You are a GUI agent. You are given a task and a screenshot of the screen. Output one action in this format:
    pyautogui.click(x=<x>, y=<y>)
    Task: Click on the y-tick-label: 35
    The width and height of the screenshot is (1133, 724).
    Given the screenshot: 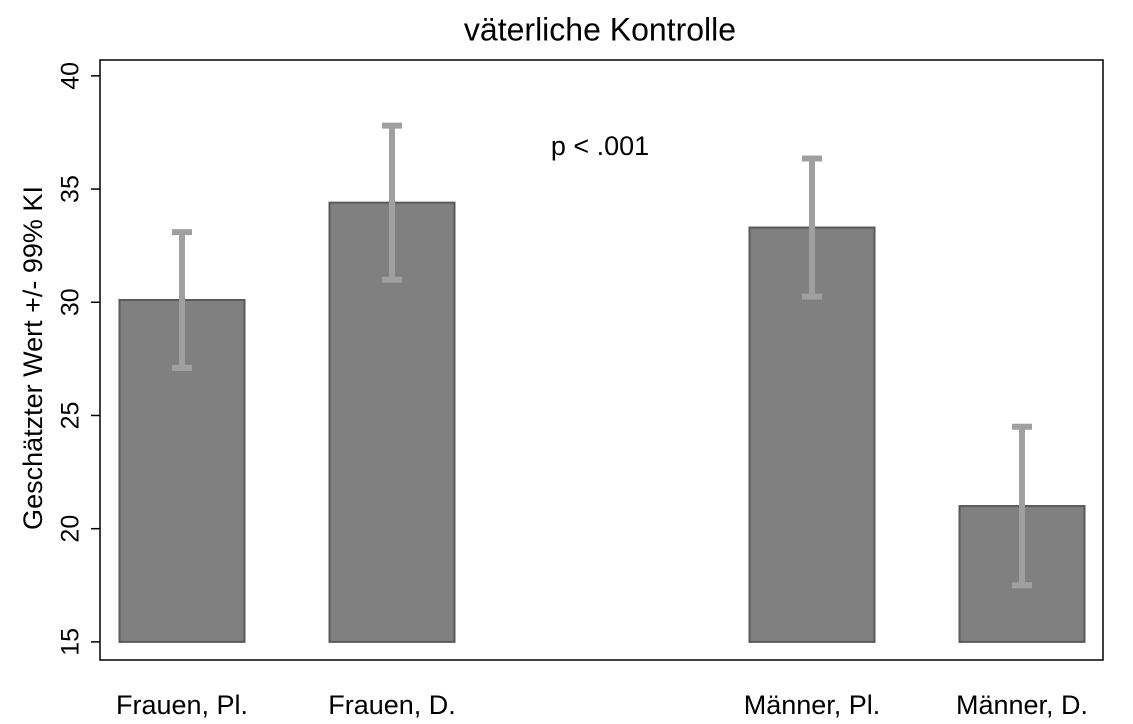 What is the action you would take?
    pyautogui.click(x=71, y=189)
    